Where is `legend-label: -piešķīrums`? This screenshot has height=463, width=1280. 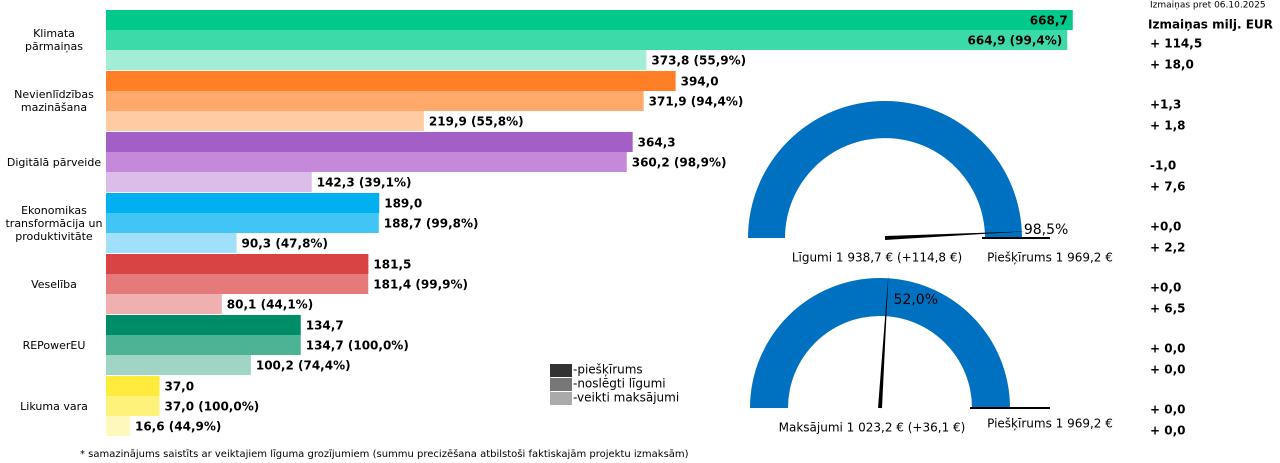
legend-label: -piešķīrums is located at coordinates (608, 370).